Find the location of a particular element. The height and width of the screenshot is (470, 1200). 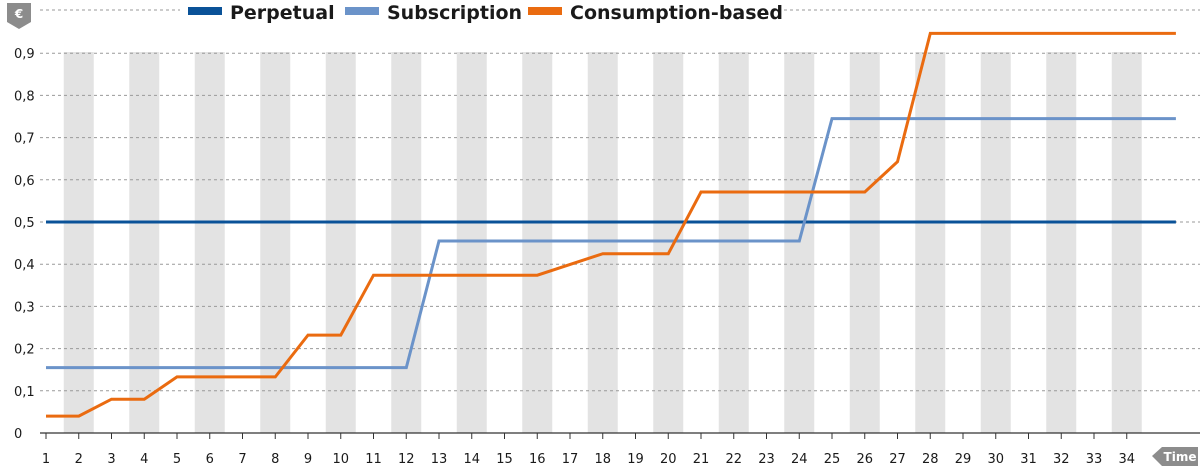

x-tick-label: 27 is located at coordinates (897, 459).